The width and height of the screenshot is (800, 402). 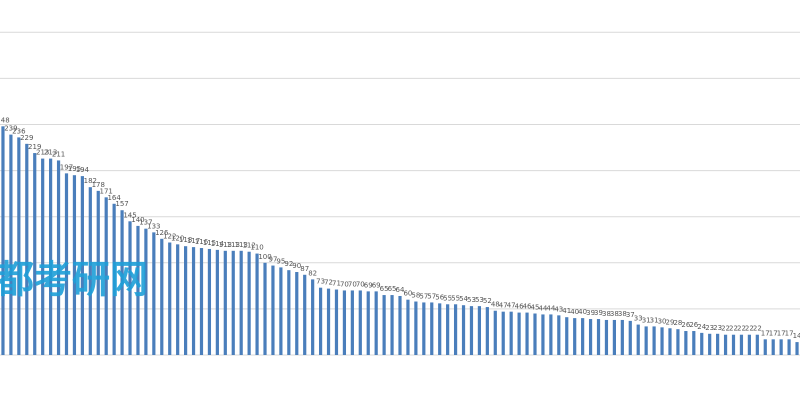 What do you see at coordinates (218, 244) in the screenshot?
I see `value-label: 114` at bounding box center [218, 244].